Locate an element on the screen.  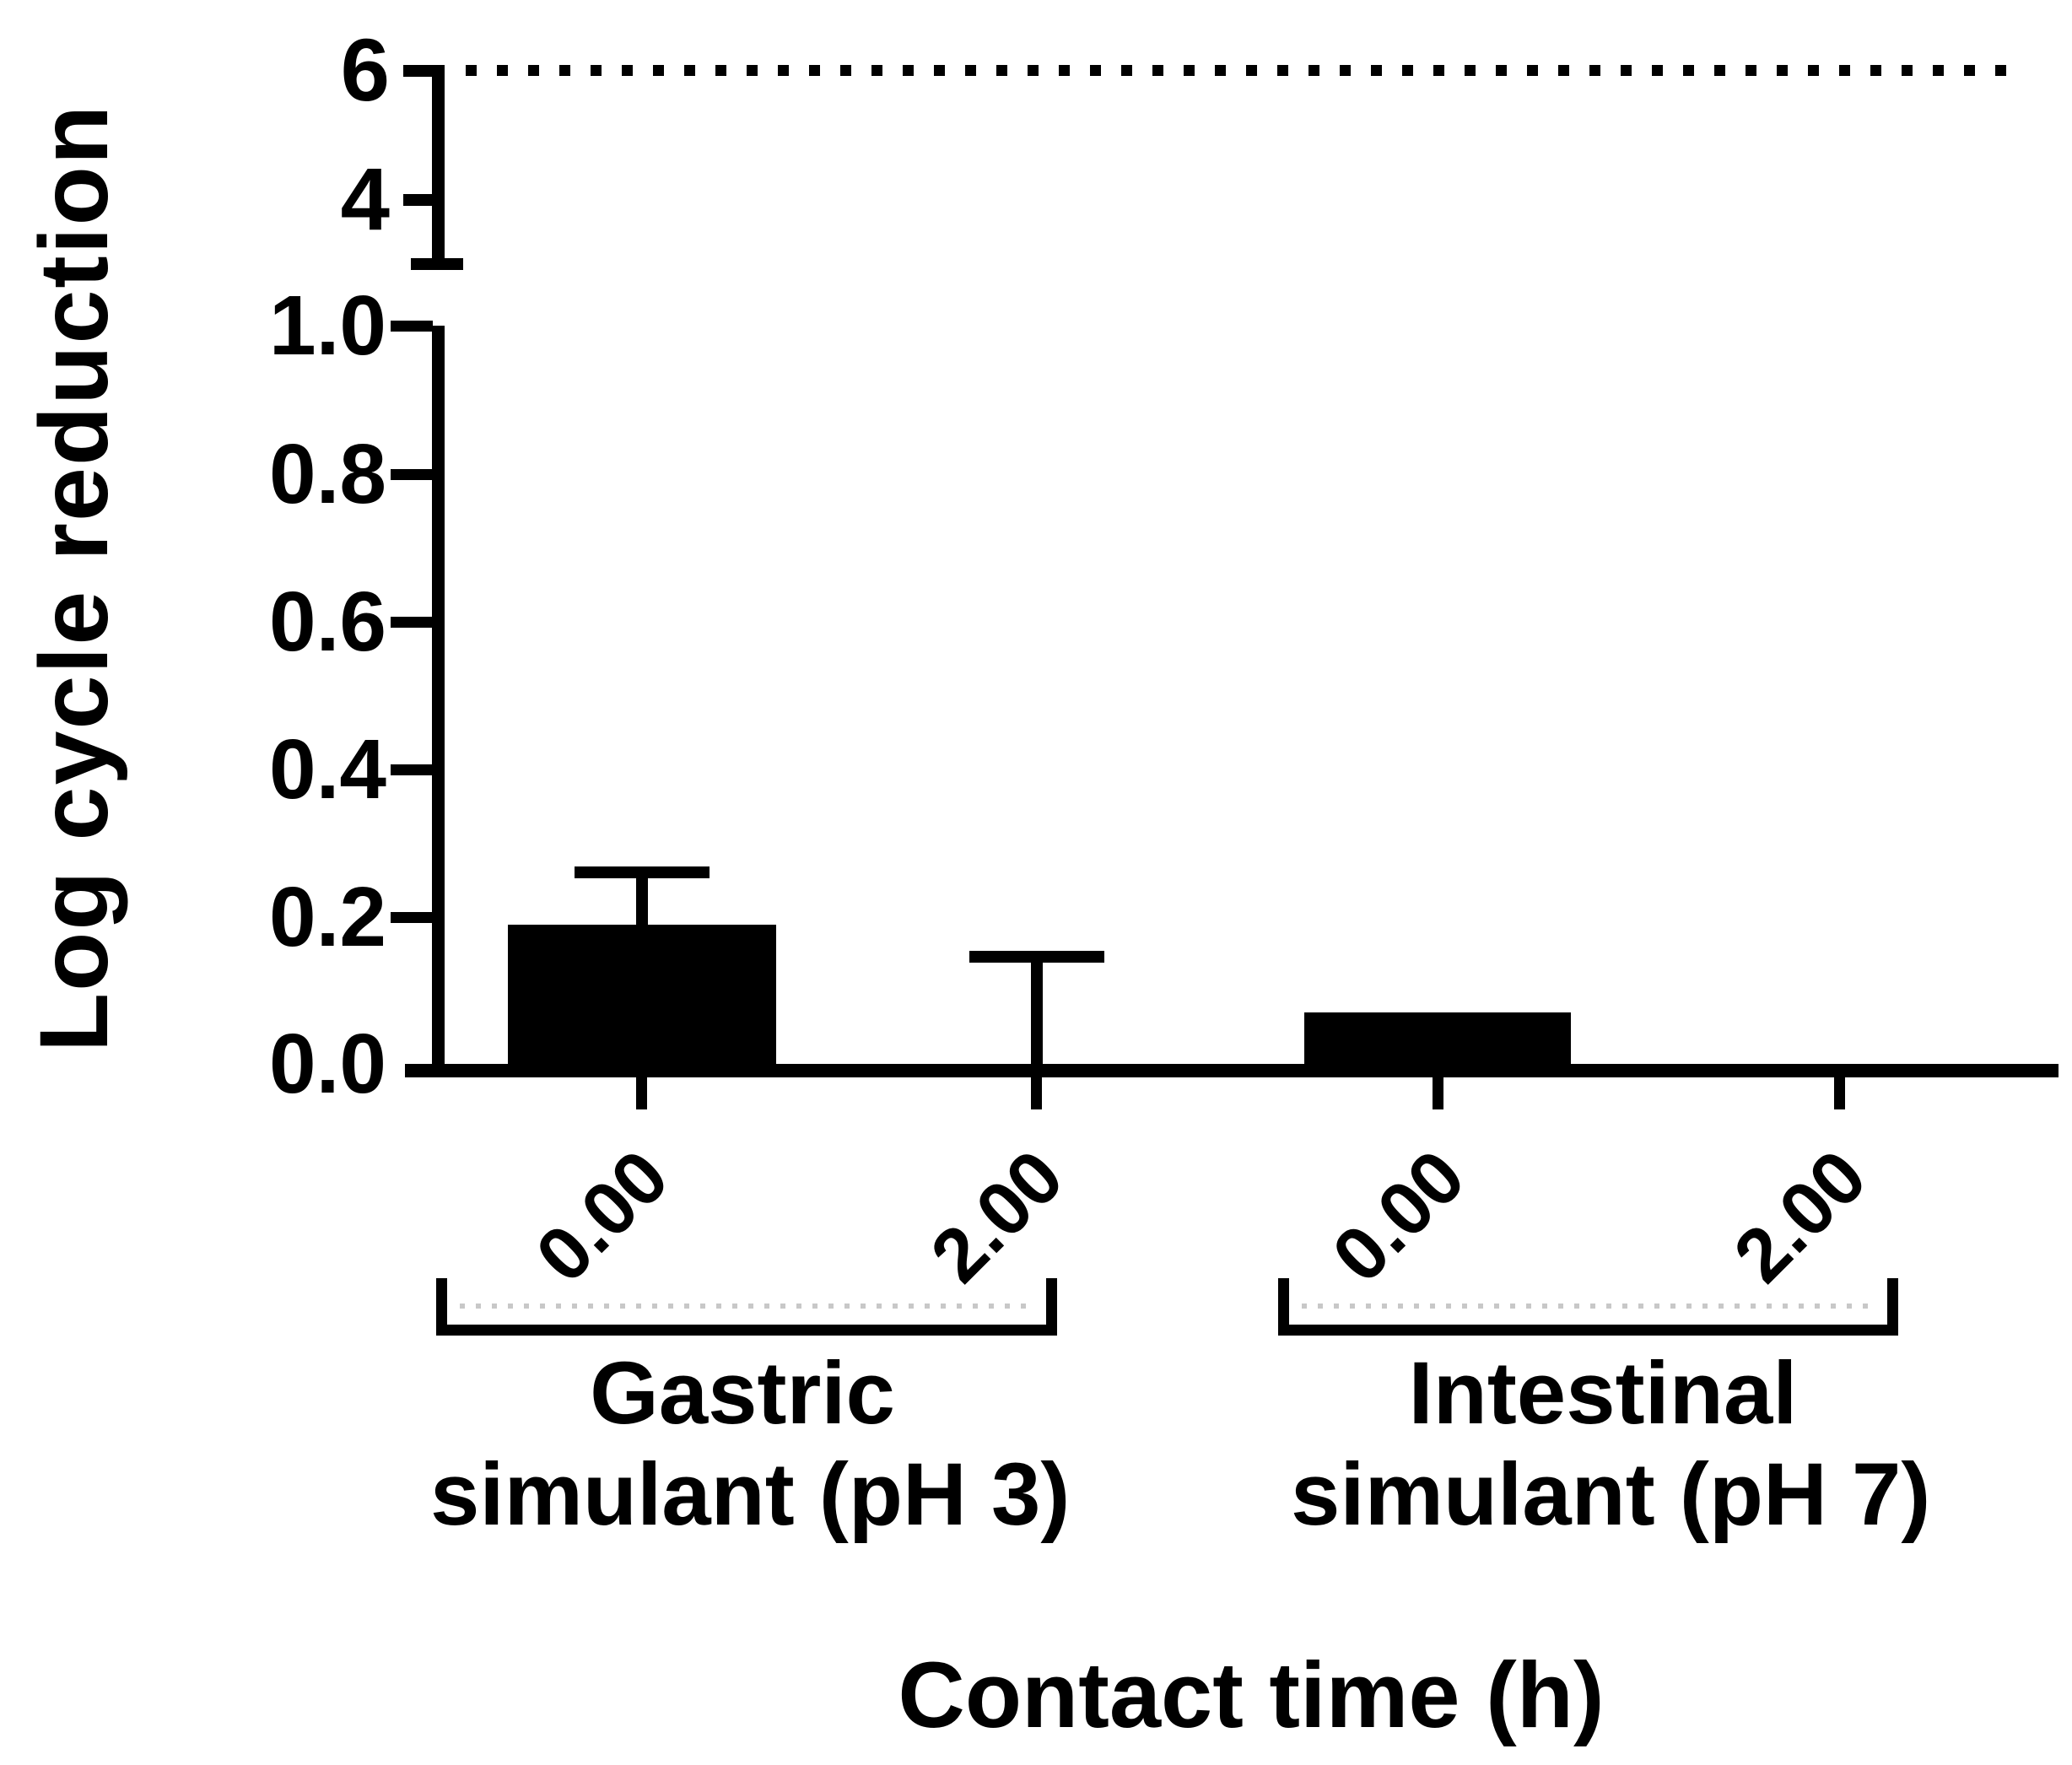
y-axis-lower-segment is located at coordinates (438, 701).